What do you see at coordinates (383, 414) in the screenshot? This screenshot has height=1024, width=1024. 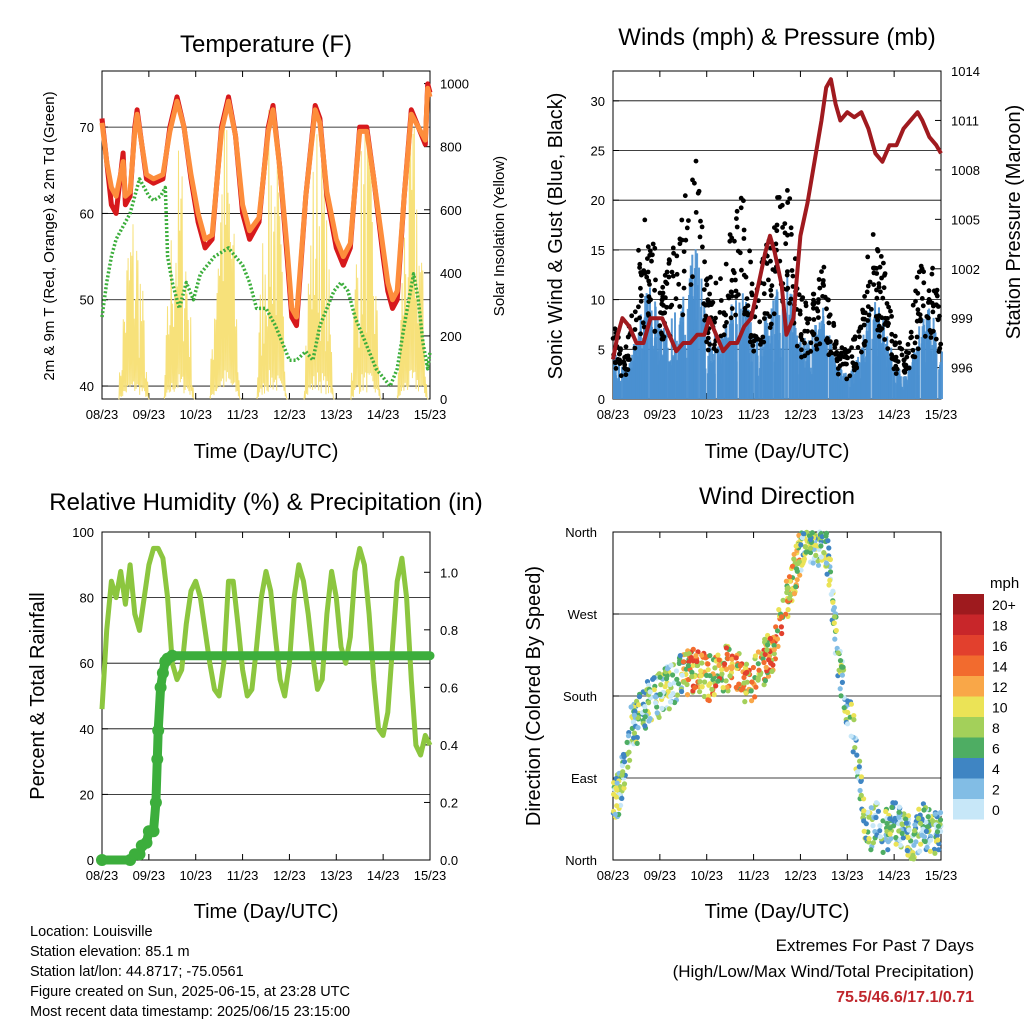 I see `x-tick-label: 14/23` at bounding box center [383, 414].